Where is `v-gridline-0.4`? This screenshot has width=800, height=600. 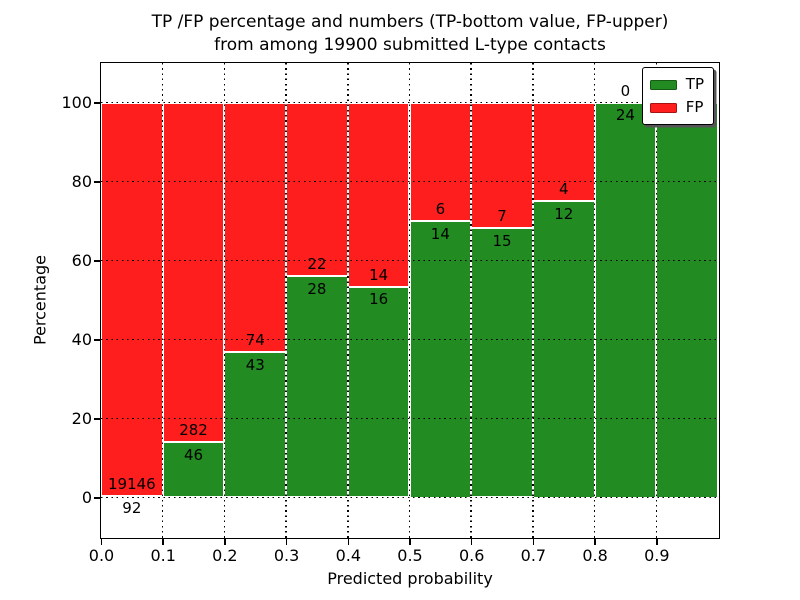
v-gridline-0.4 is located at coordinates (348, 300).